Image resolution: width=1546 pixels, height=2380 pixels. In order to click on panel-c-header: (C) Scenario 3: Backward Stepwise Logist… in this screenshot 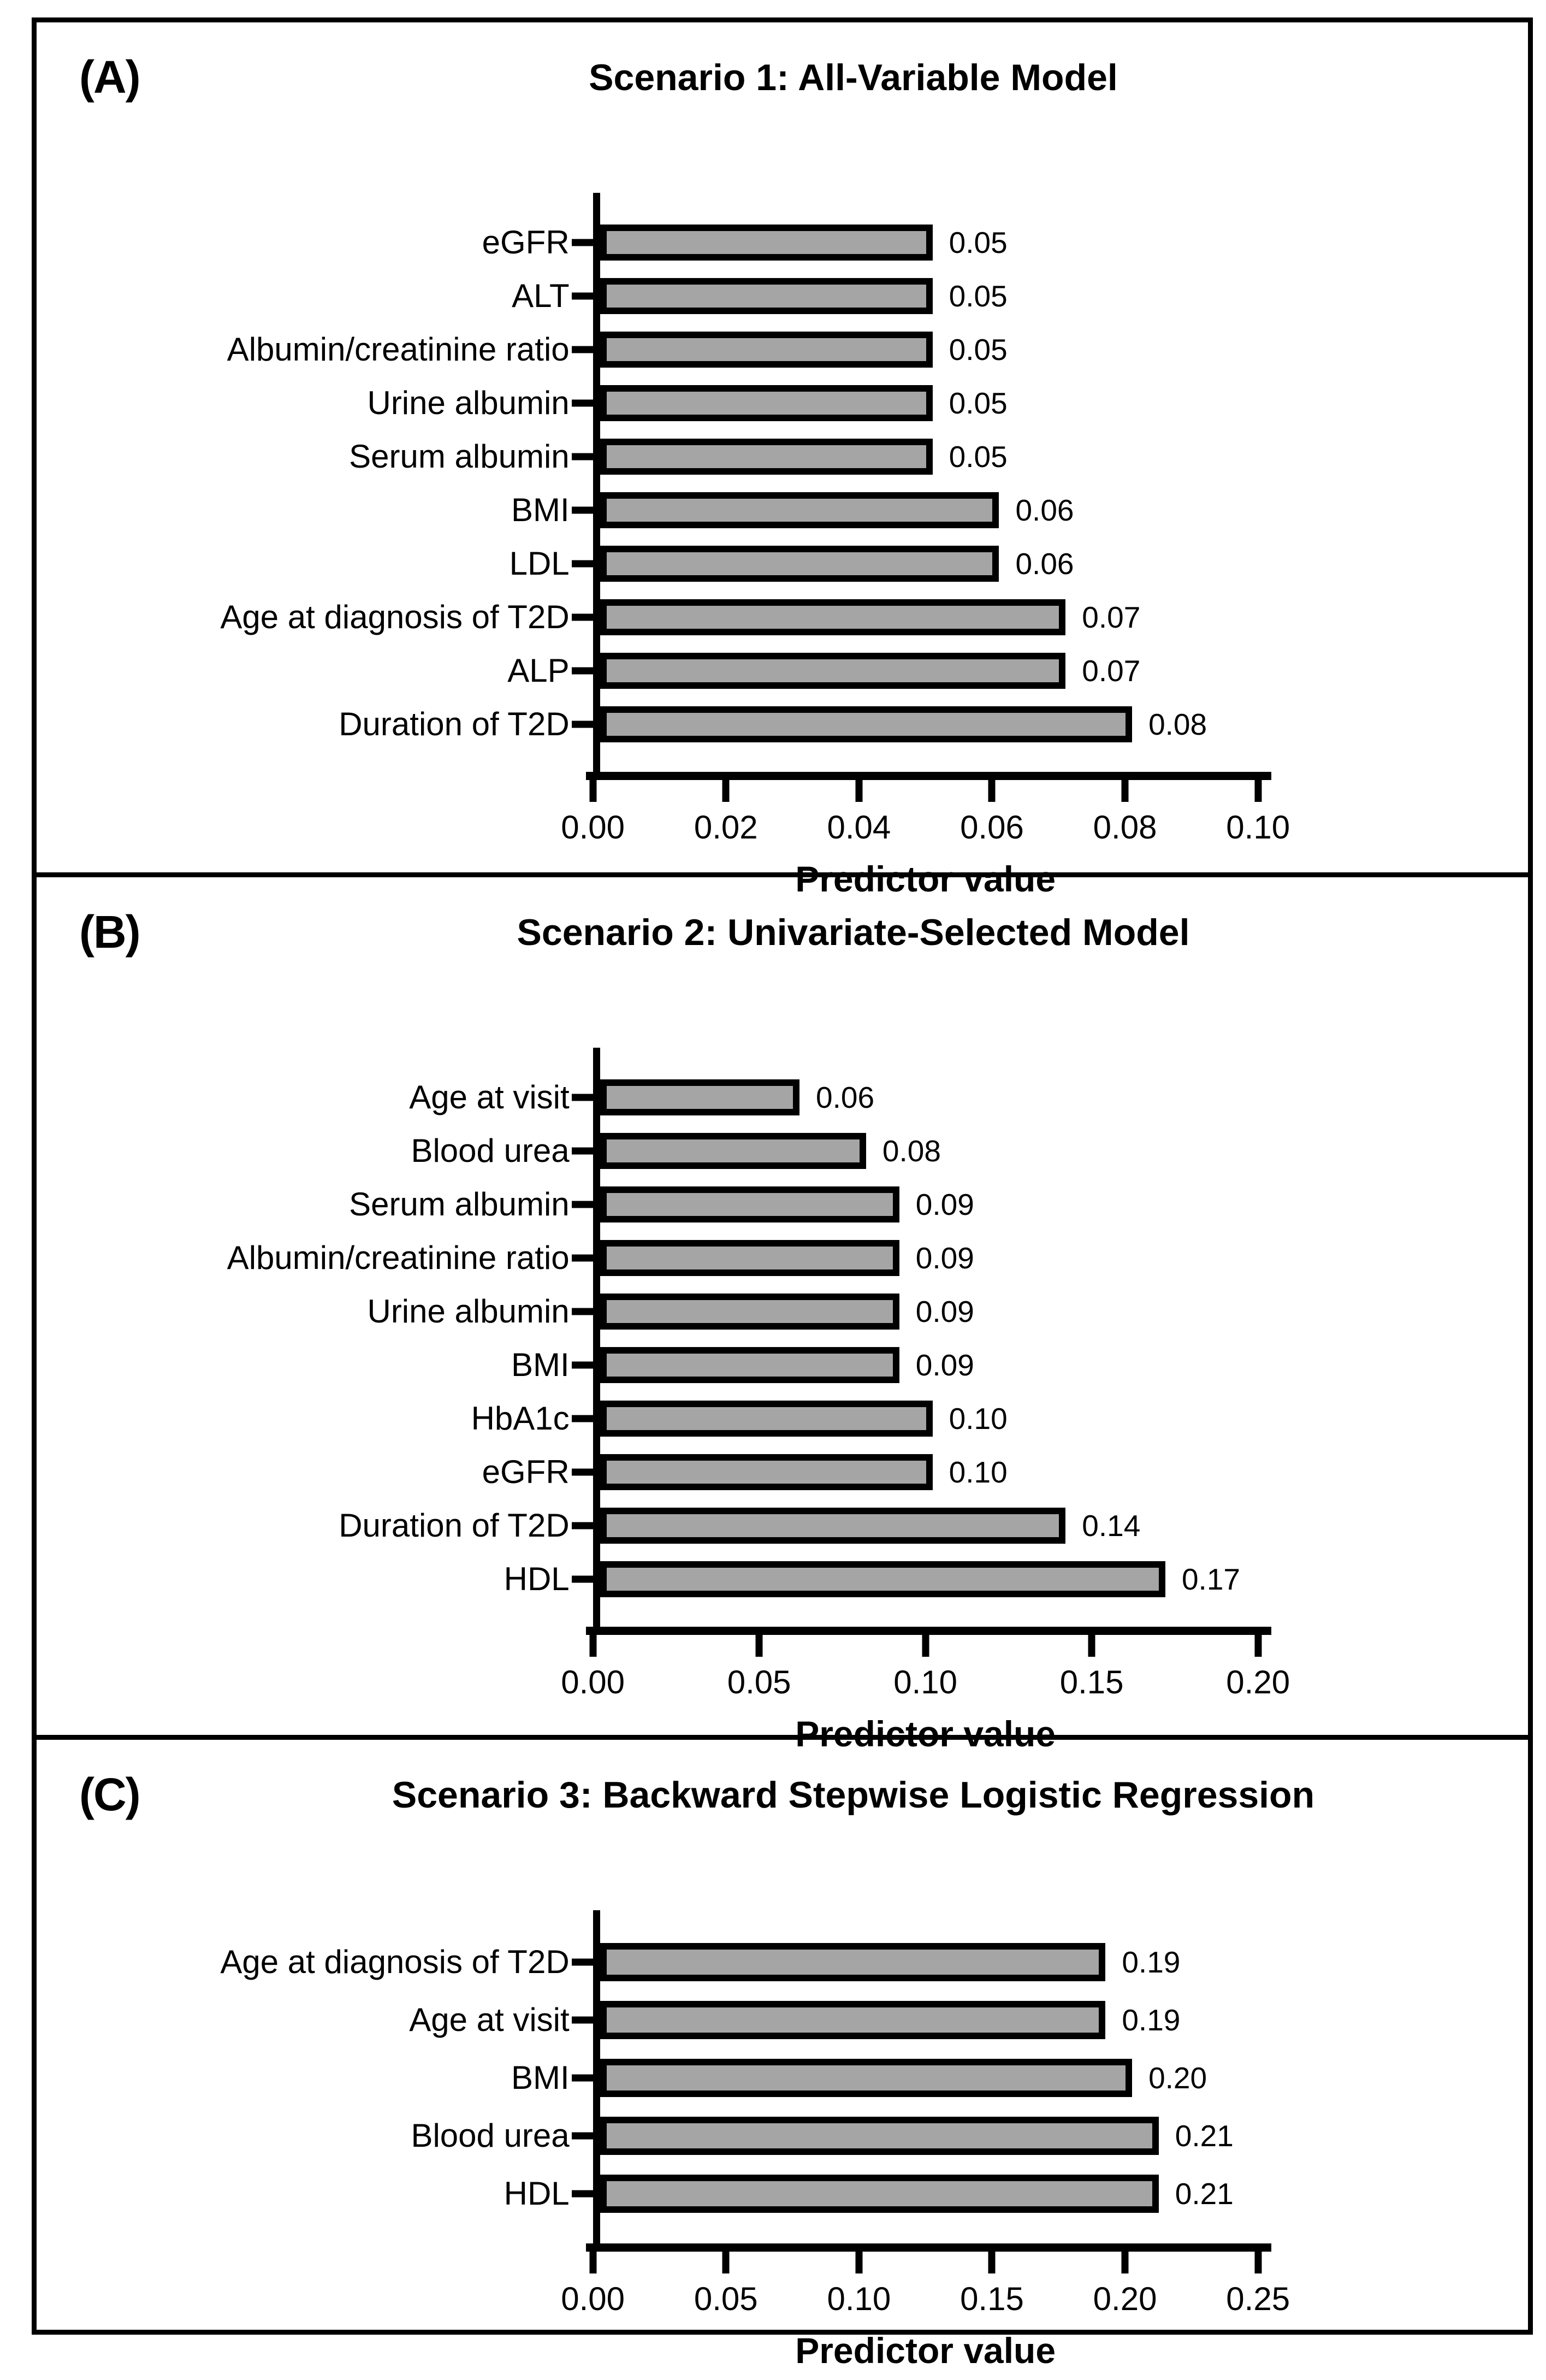, I will do `click(782, 1811)`.